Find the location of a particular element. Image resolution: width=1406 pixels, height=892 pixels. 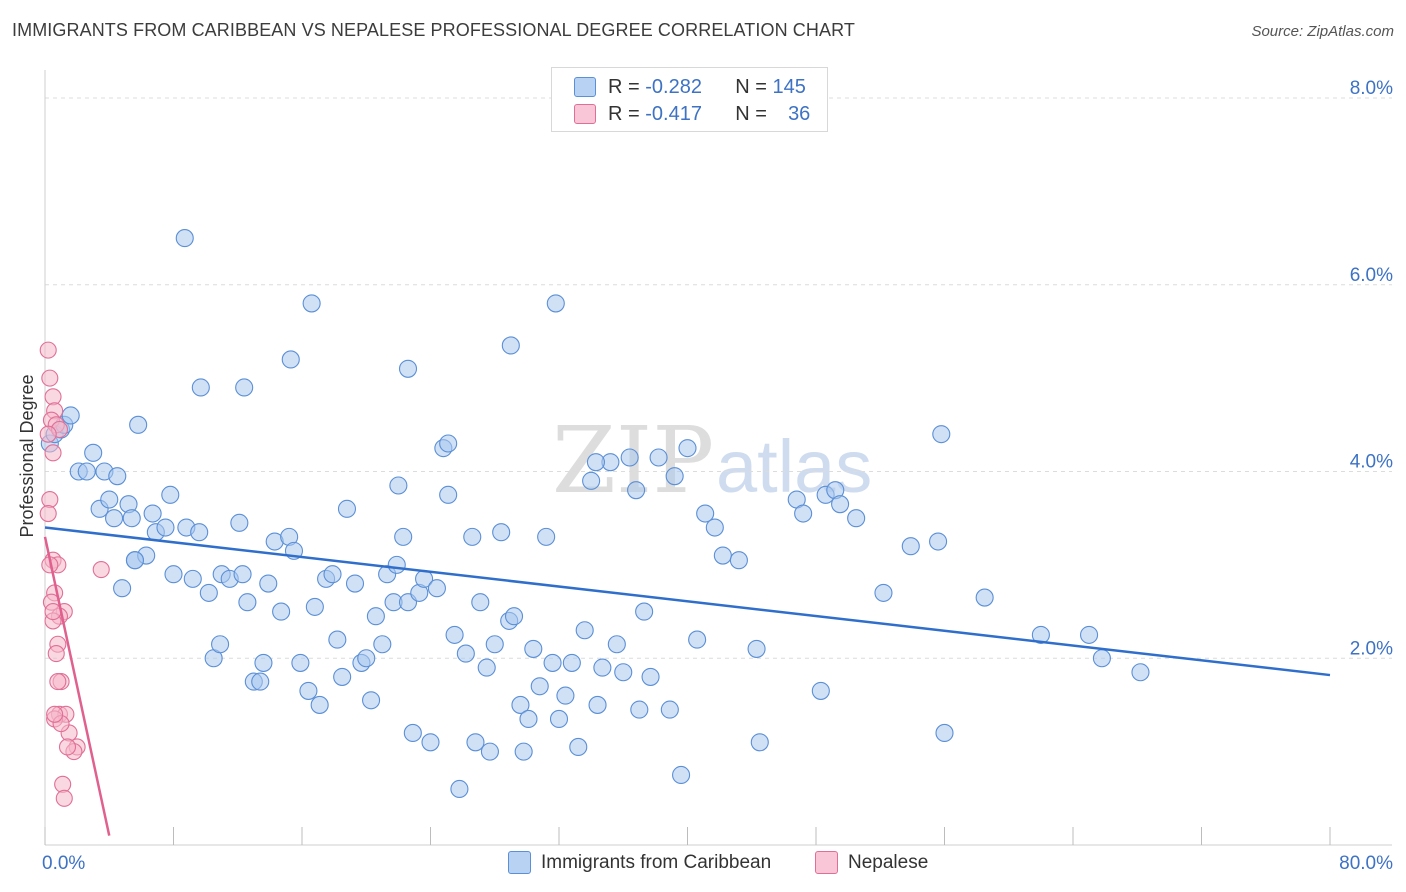

y-tick-label: 8.0% is located at coordinates (1371, 88).